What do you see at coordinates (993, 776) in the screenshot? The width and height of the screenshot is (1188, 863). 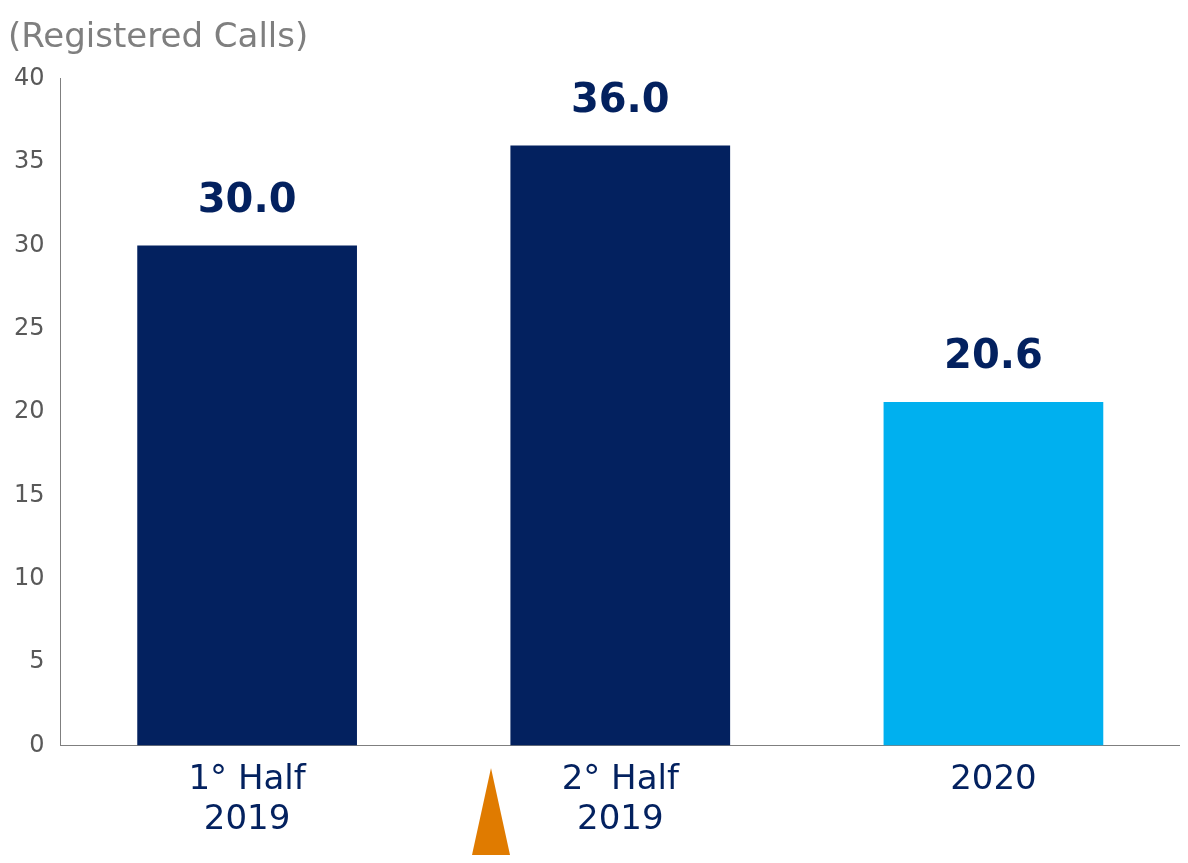 I see `x-tick-label: 2020` at bounding box center [993, 776].